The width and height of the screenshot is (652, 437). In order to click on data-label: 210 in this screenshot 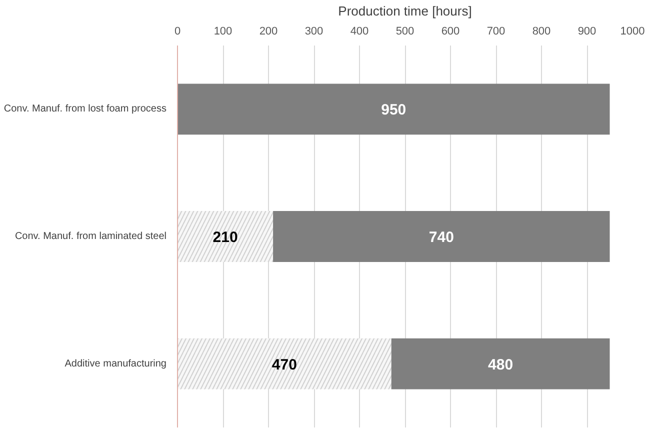, I will do `click(225, 237)`.